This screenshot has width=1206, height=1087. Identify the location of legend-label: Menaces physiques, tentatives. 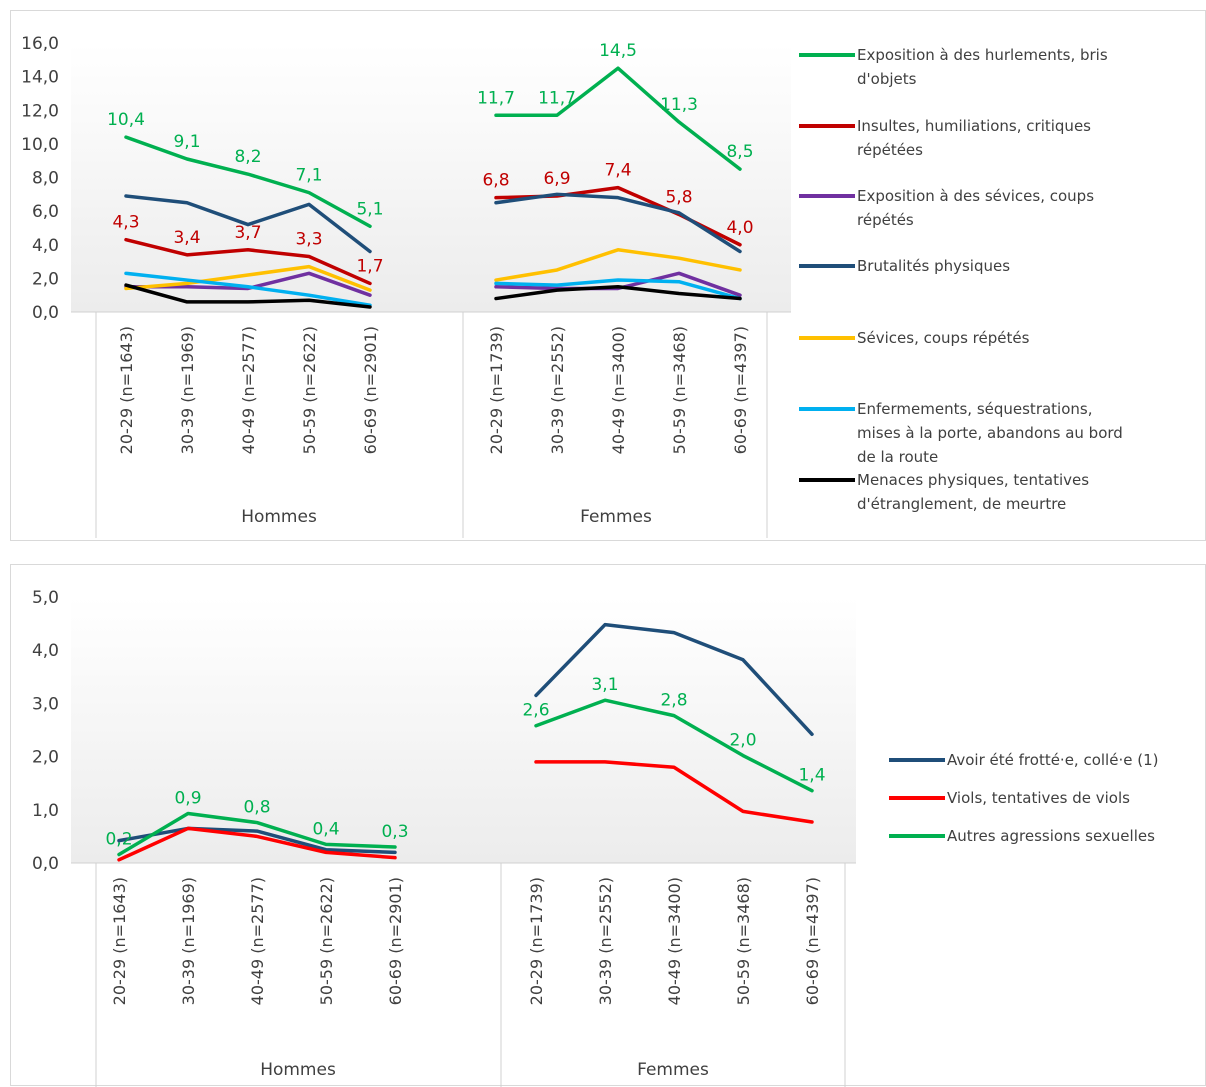
(973, 480).